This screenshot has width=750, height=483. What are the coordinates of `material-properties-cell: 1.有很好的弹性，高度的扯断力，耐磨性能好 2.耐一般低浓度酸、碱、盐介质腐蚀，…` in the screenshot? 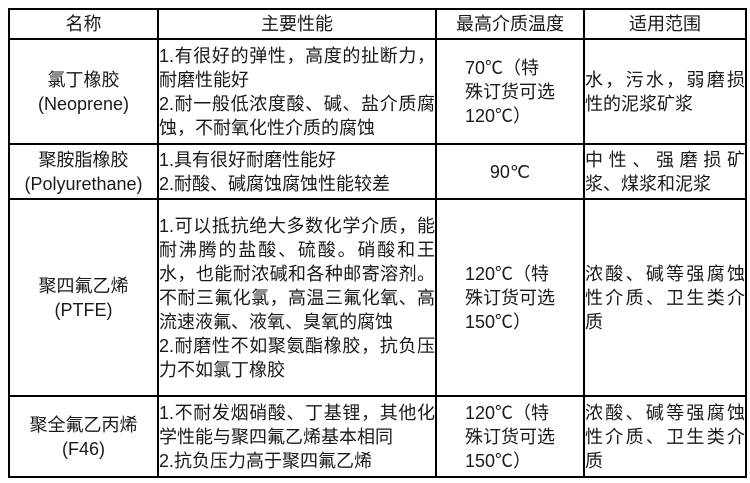 It's located at (297, 91).